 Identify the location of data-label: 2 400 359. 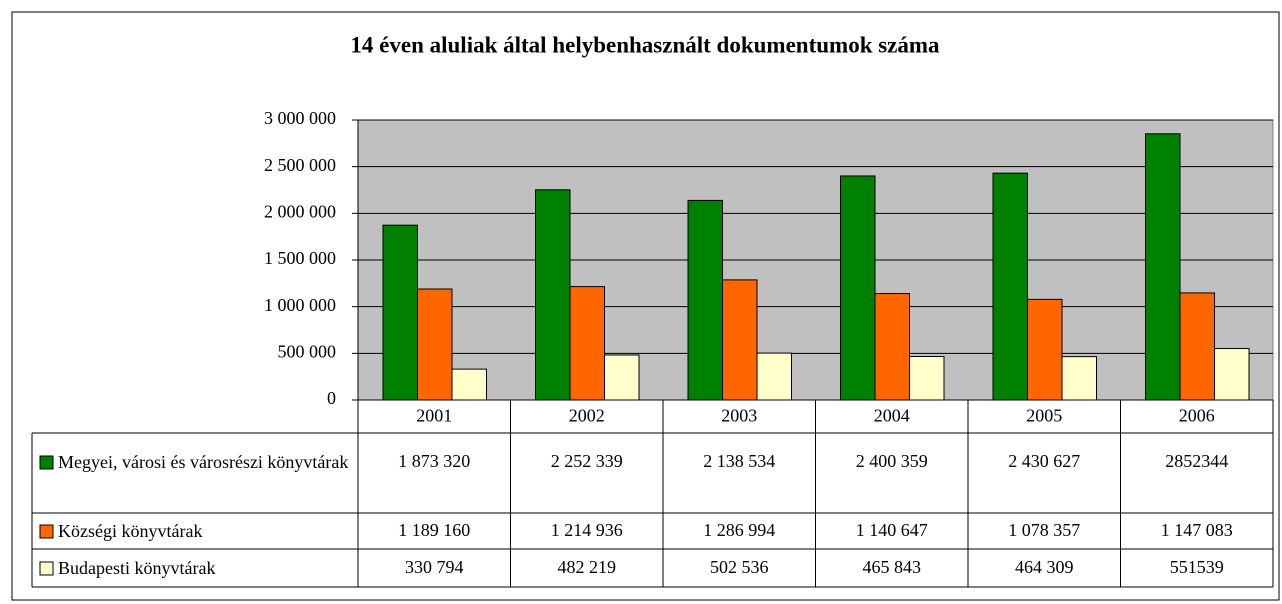
(892, 461).